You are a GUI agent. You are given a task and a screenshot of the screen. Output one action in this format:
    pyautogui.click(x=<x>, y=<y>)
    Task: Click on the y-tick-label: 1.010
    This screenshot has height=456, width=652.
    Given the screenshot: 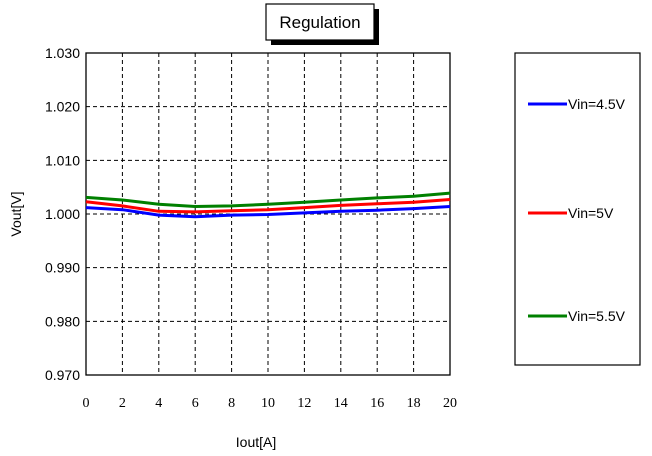 What is the action you would take?
    pyautogui.click(x=62, y=160)
    